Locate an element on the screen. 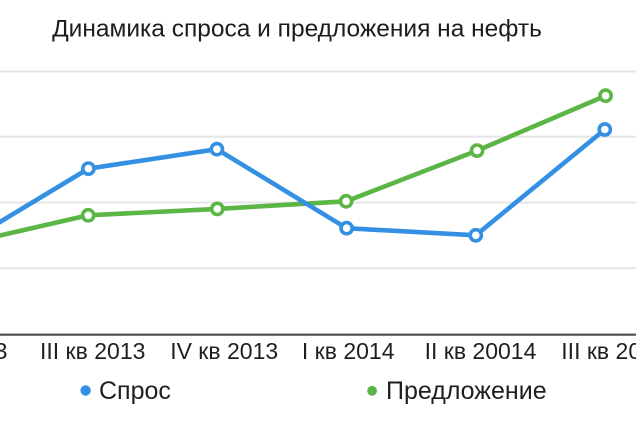  svg-text: IV кв 2013 is located at coordinates (224, 351).